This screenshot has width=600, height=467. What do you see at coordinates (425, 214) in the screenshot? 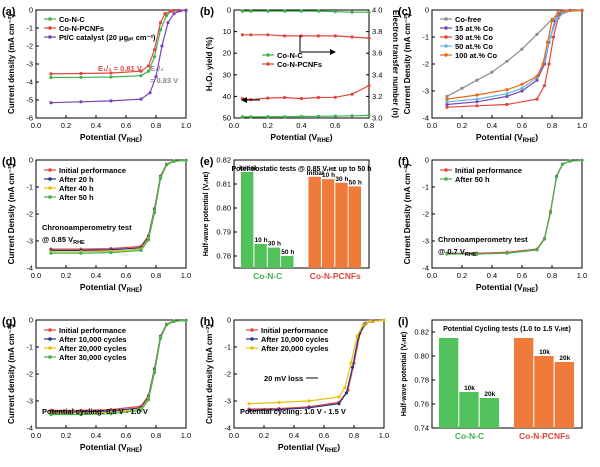
I see `y-tick-label: -2` at bounding box center [425, 214].